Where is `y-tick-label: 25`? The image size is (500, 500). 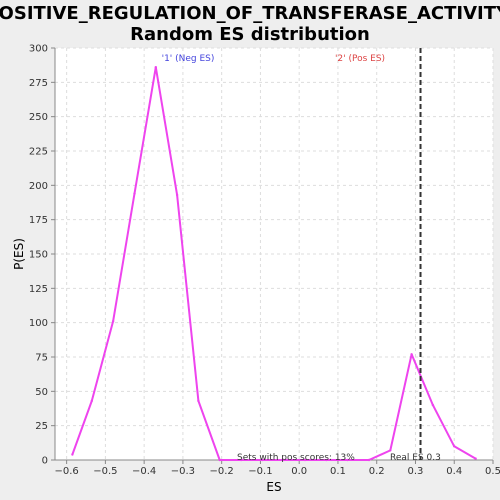 y-tick-label: 25 is located at coordinates (41, 426).